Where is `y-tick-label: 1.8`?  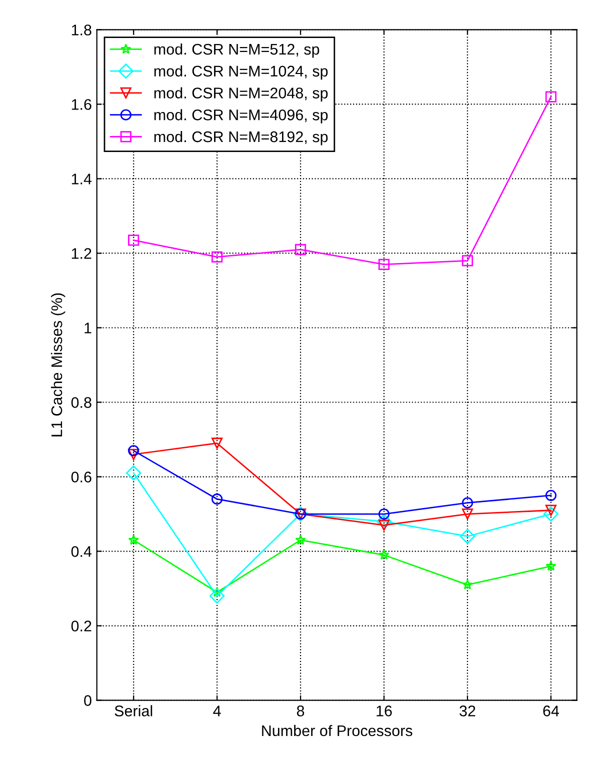
y-tick-label: 1.8 is located at coordinates (82, 30).